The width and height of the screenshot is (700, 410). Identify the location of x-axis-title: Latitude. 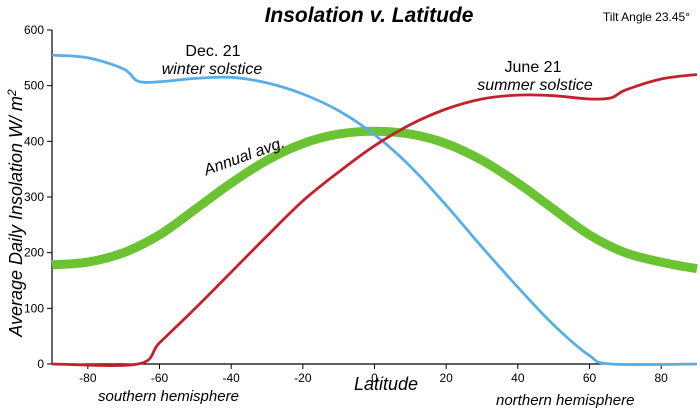
(386, 384).